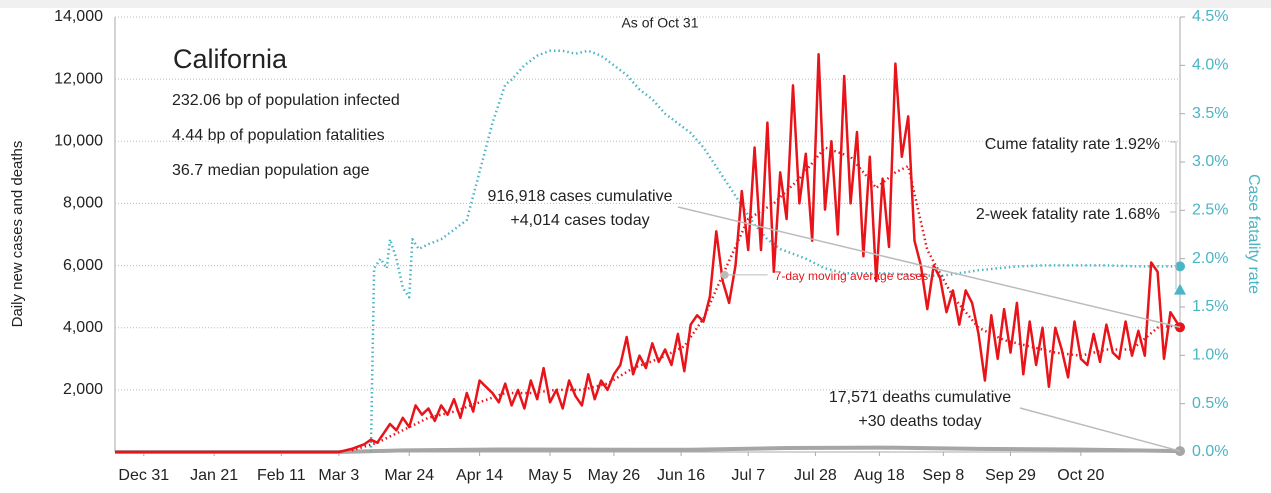 The width and height of the screenshot is (1271, 493). Describe the element at coordinates (1068, 214) in the screenshot. I see `annotation: 2-week fatality rate 1.68%` at that location.